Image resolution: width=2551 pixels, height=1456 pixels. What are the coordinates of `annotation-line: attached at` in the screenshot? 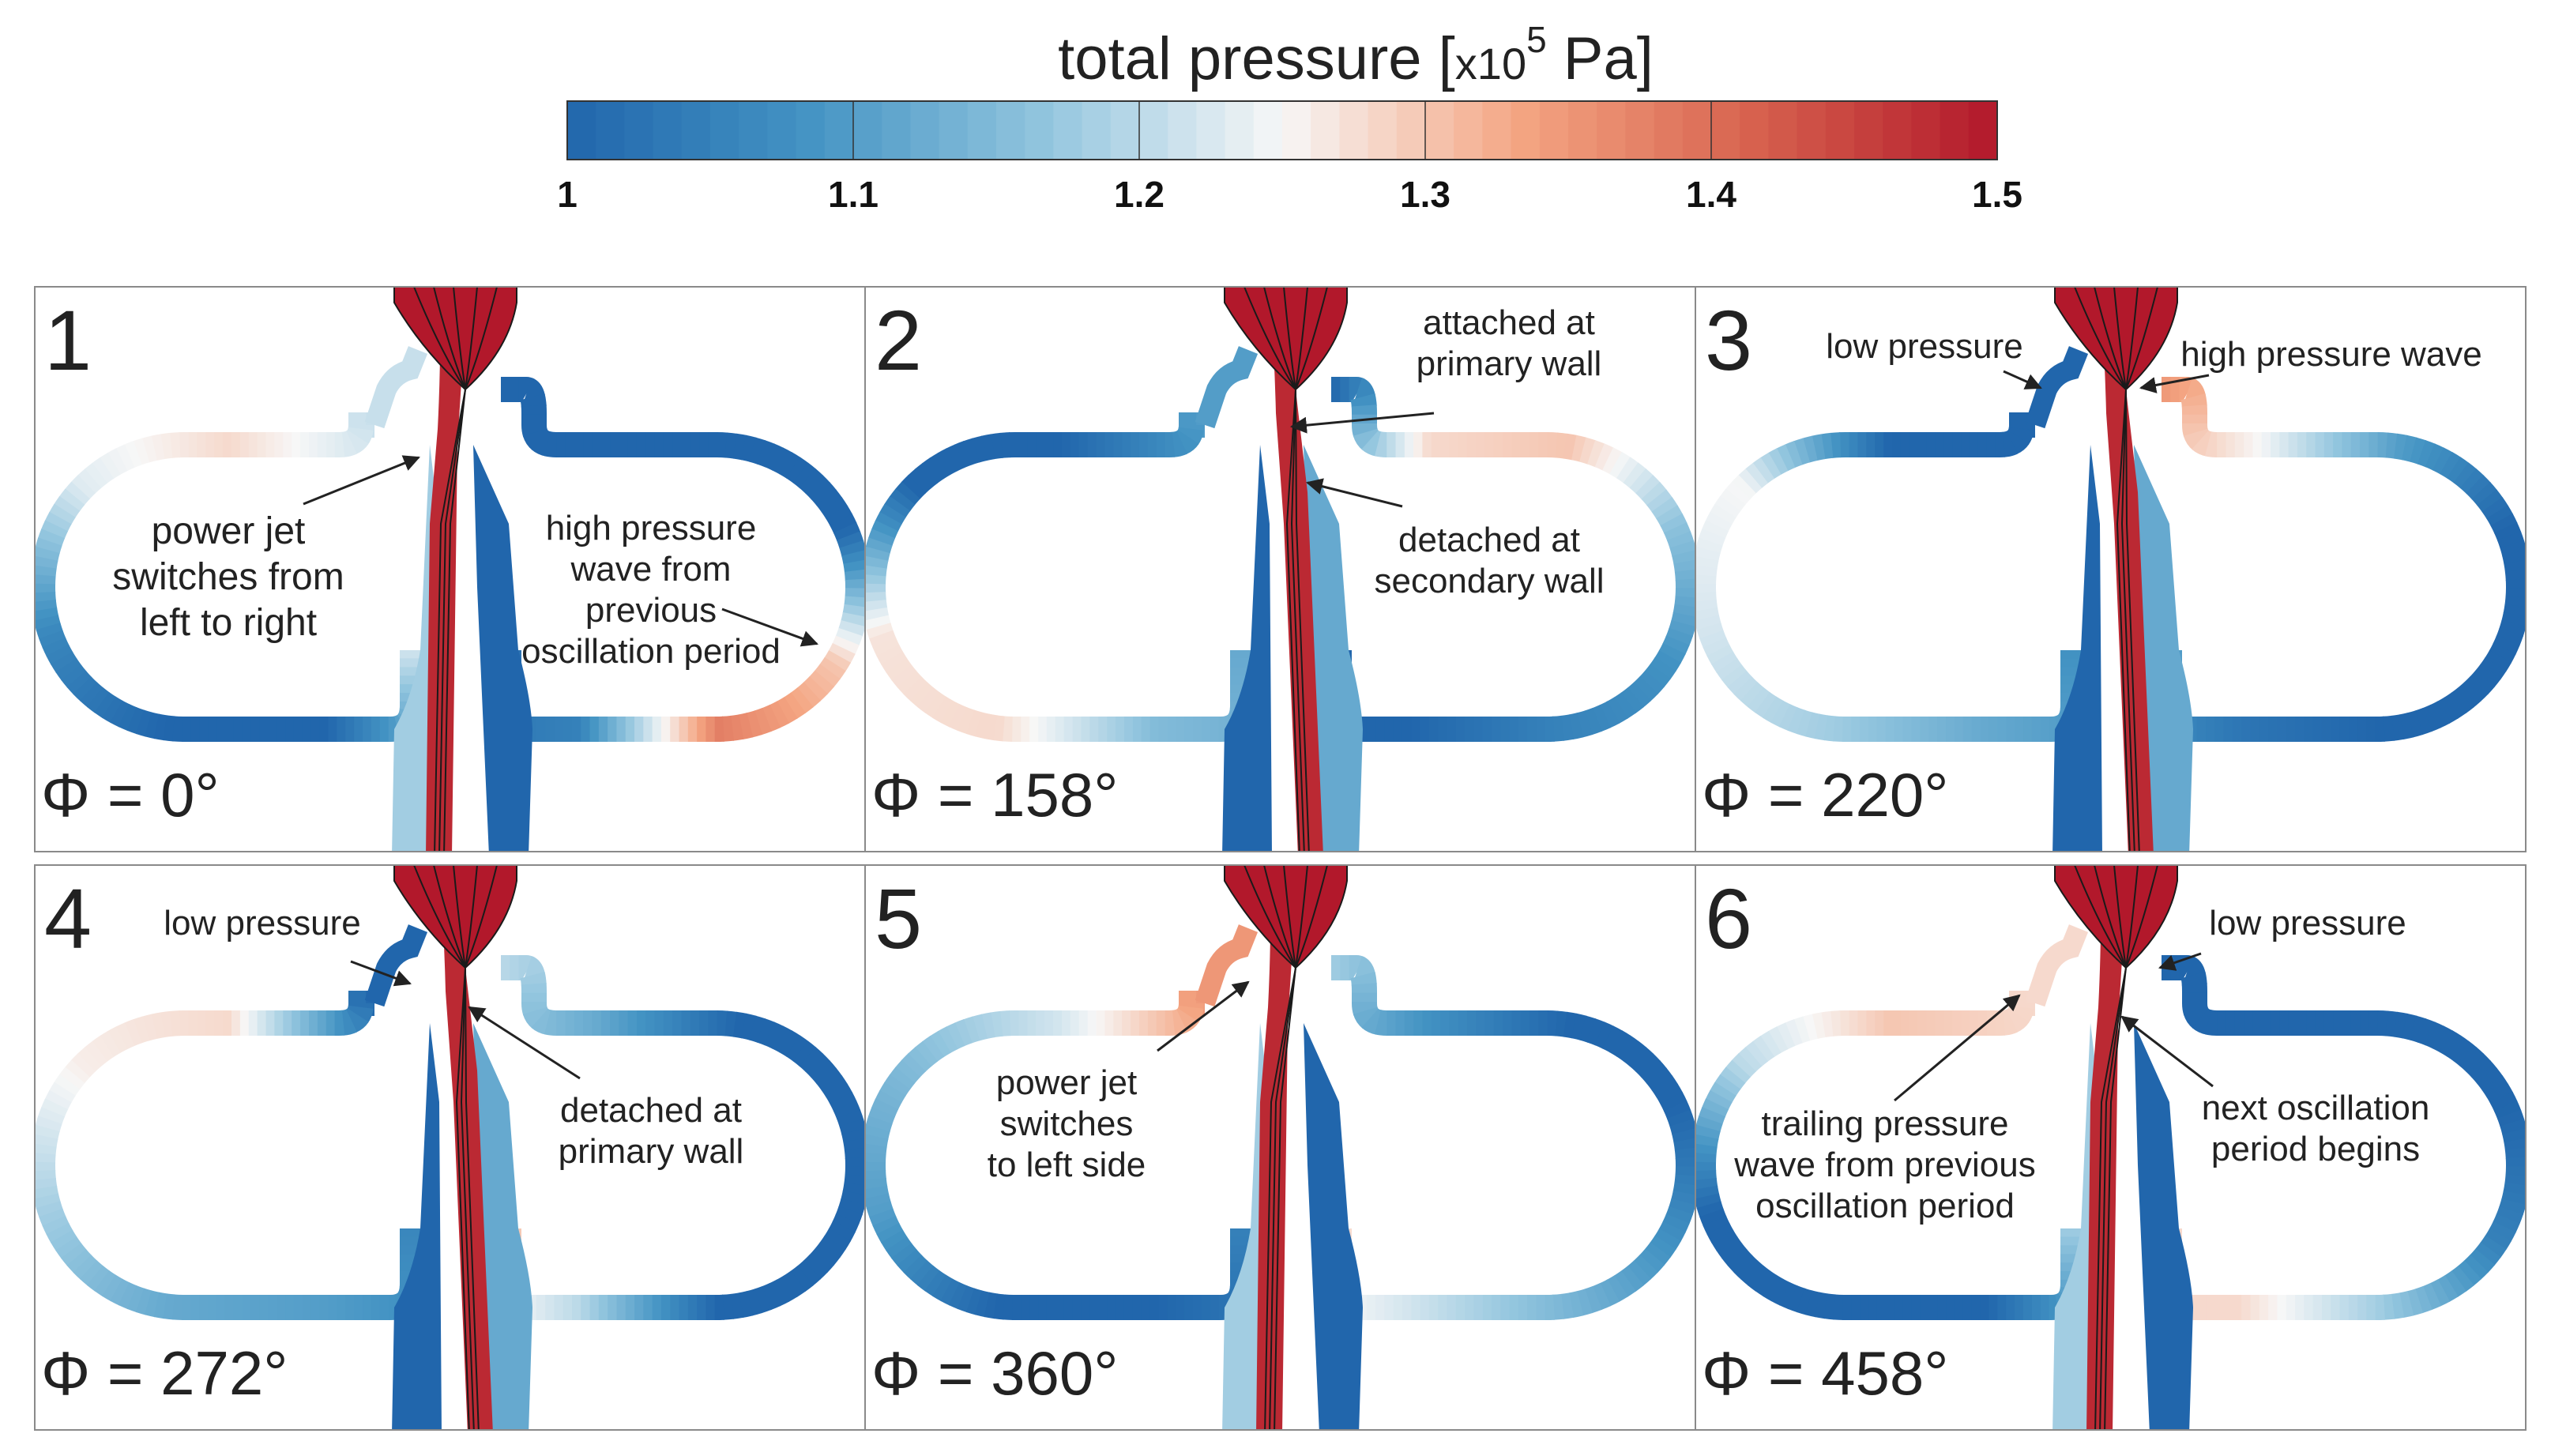 It's located at (1509, 322).